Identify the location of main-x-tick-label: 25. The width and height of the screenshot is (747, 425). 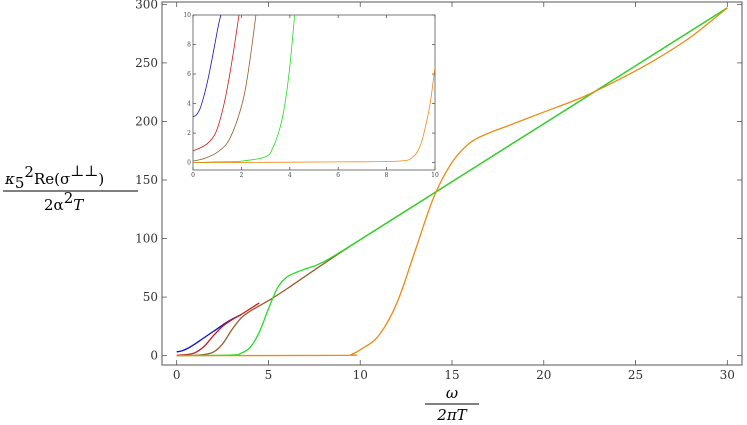
(635, 375).